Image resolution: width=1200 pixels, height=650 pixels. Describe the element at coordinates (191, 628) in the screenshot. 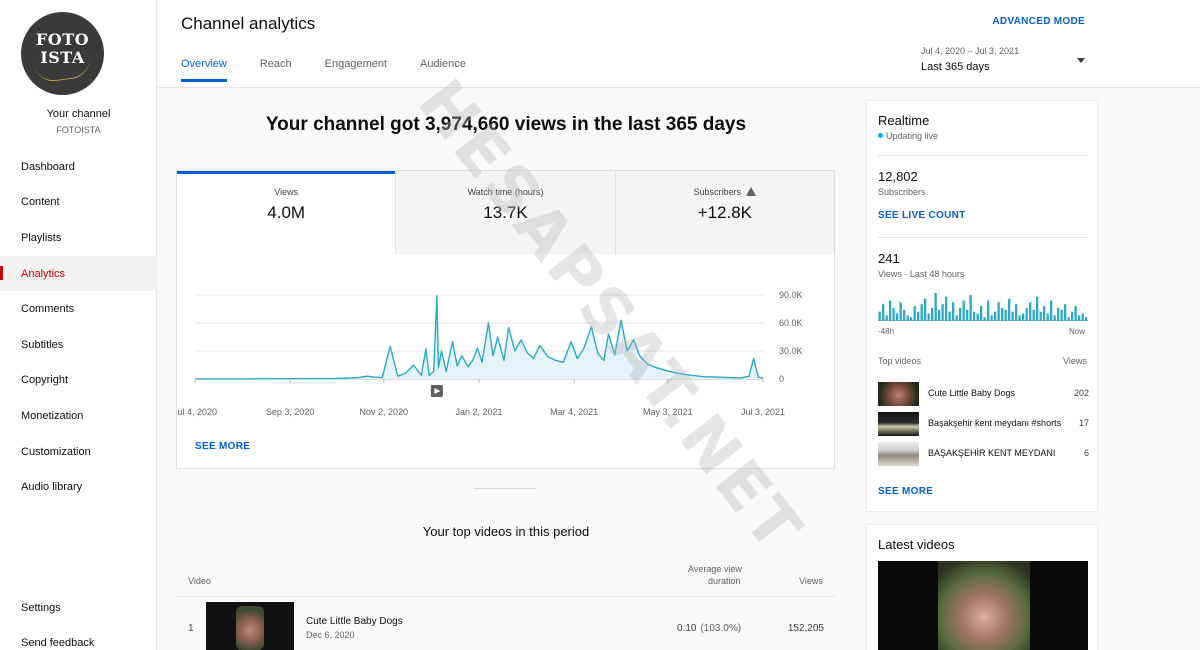

I see `row-rank: 1` at that location.